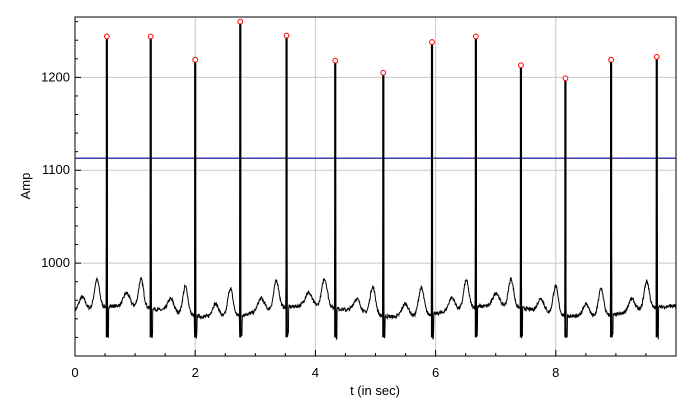  I want to click on x-tick-label: 6, so click(435, 372).